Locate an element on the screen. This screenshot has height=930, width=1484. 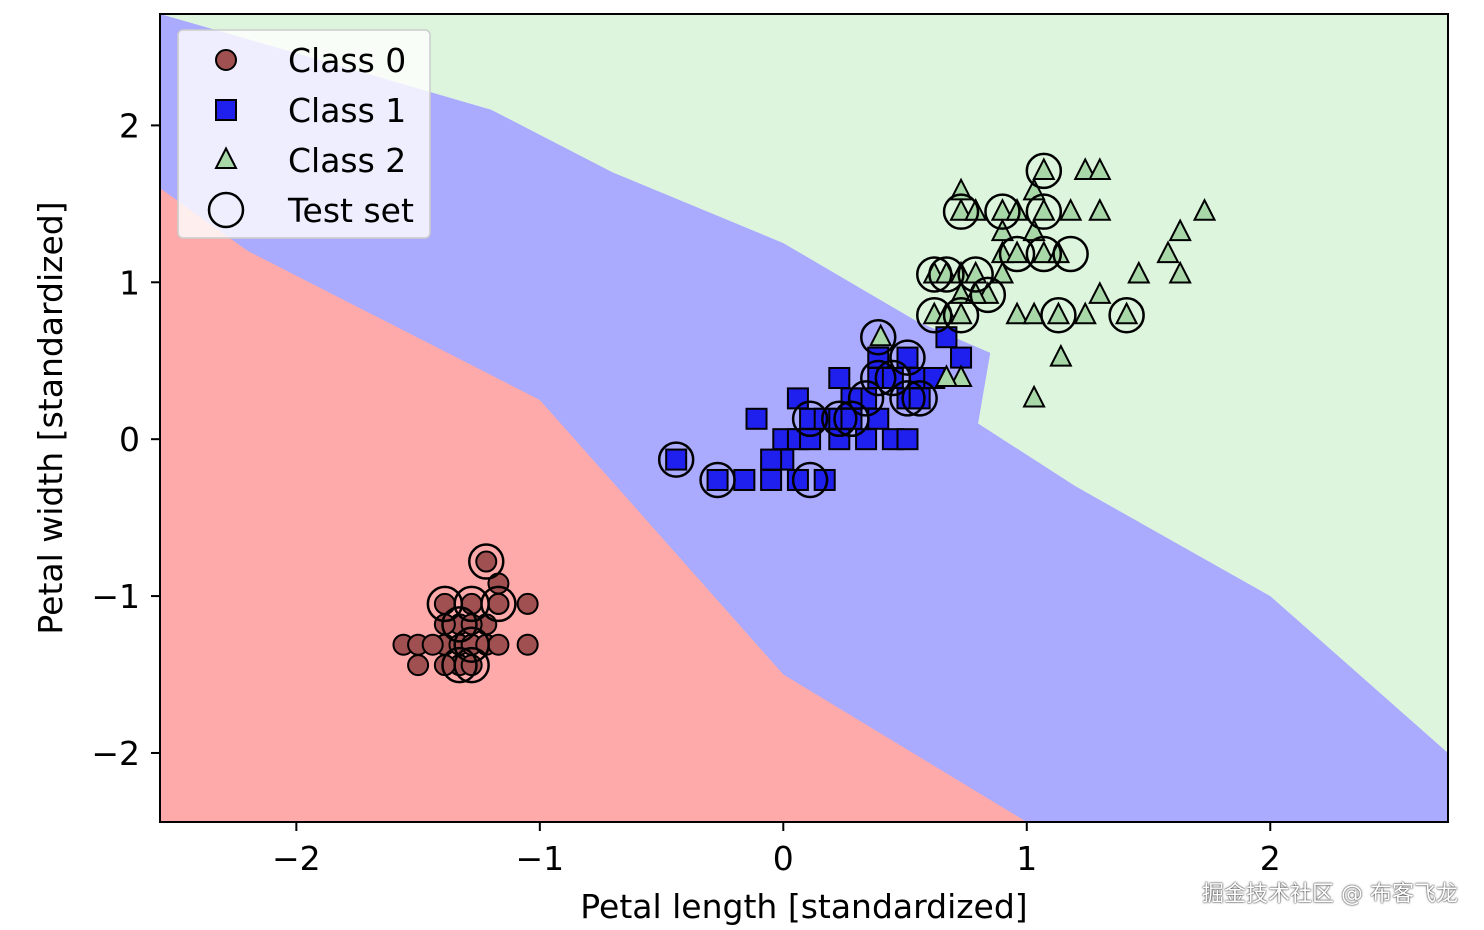
legend-entry: Class 1 is located at coordinates (310, 110).